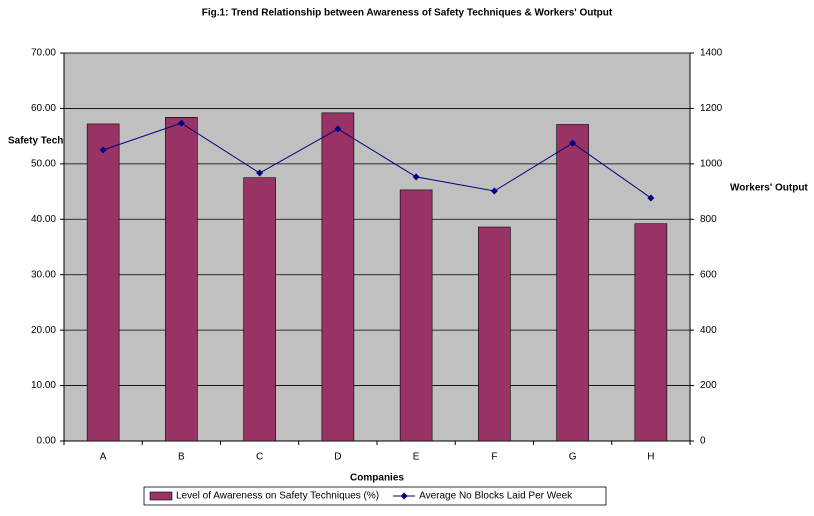 Image resolution: width=814 pixels, height=516 pixels. I want to click on x-tick-label: B, so click(181, 457).